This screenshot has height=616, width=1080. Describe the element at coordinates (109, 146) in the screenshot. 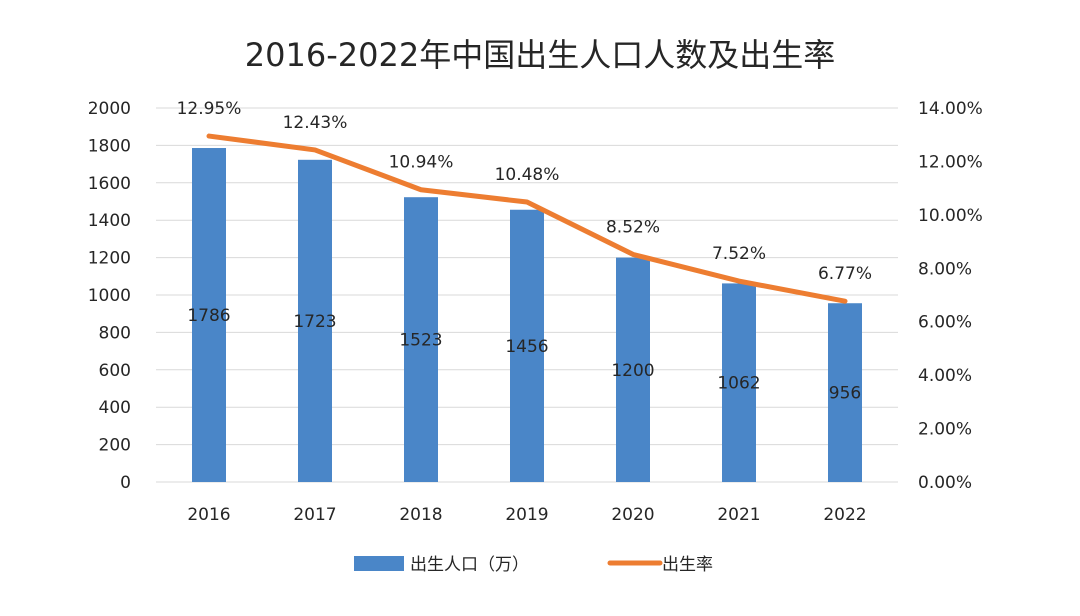

I see `left-tick-label: 1800` at that location.